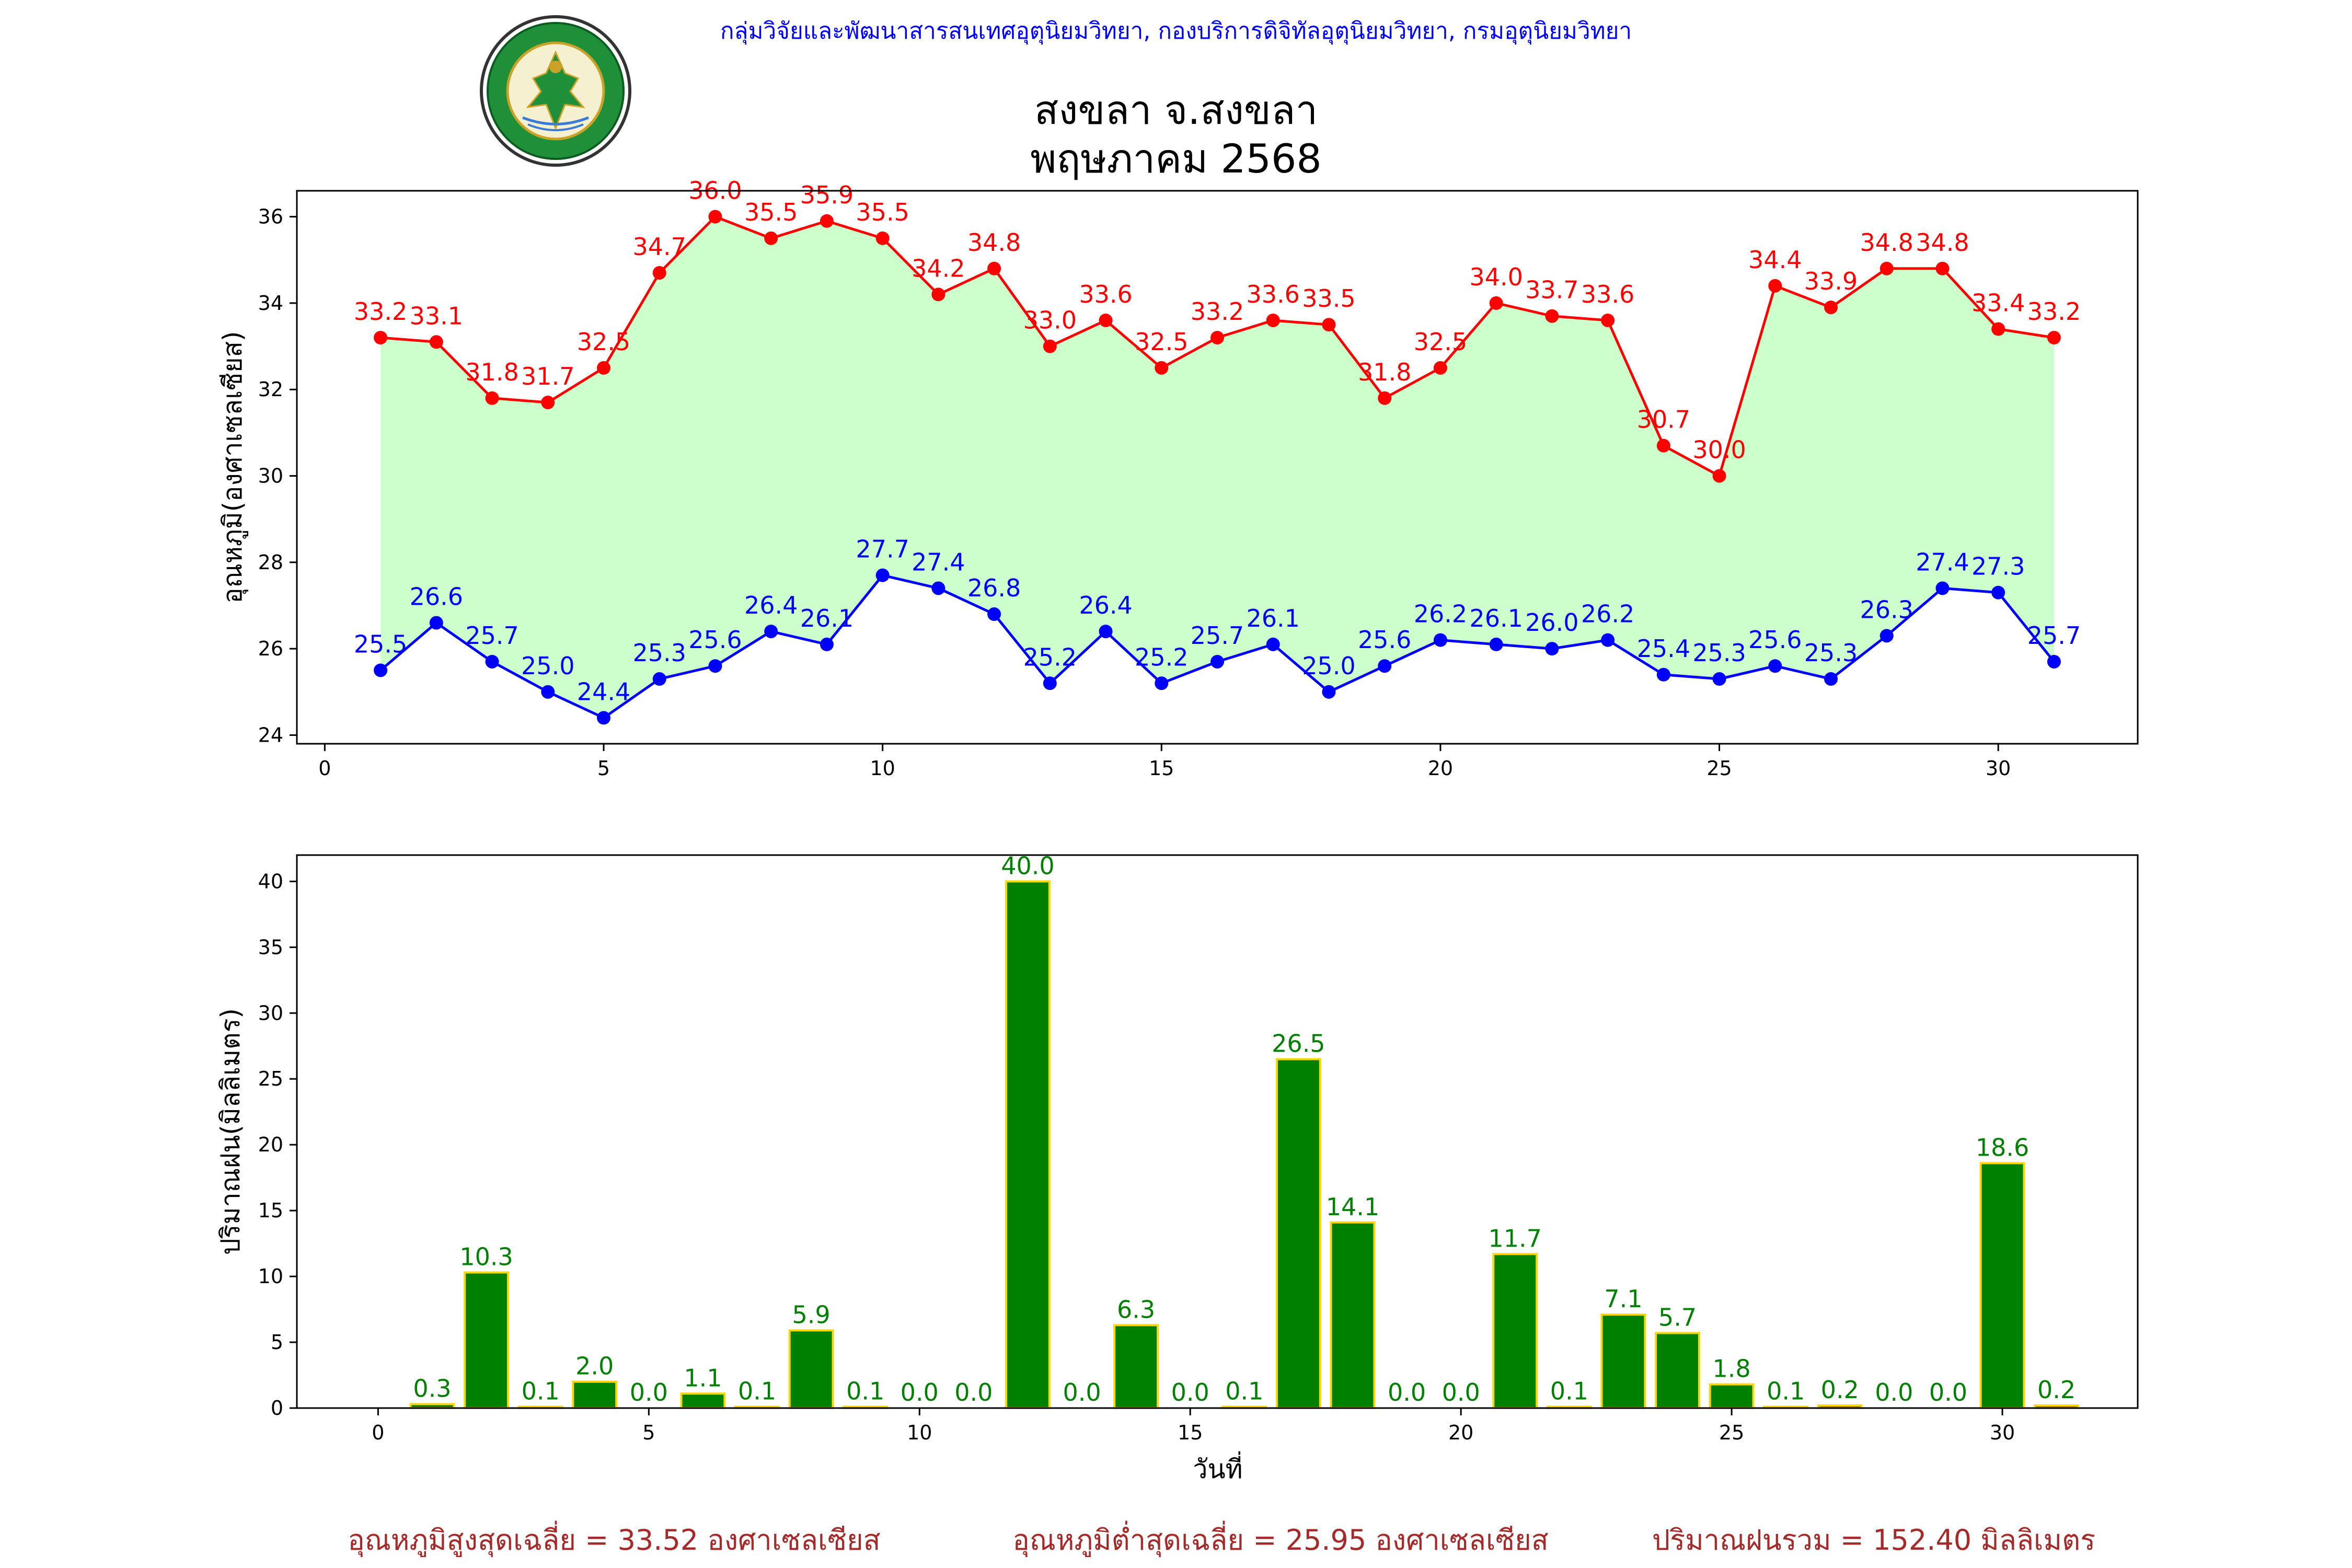  Describe the element at coordinates (277, 1342) in the screenshot. I see `rainfall-y-tick-label: 5` at that location.